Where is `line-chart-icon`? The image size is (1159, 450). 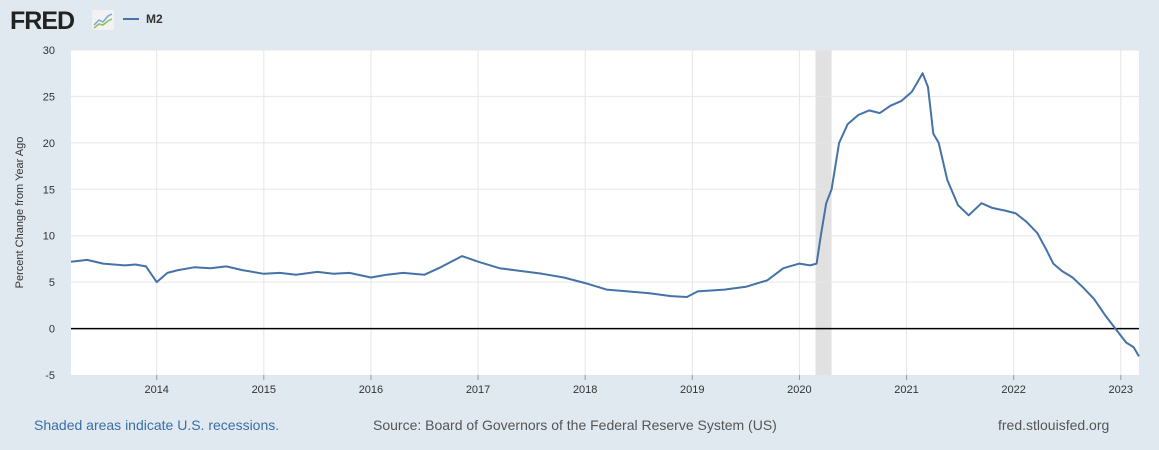
line-chart-icon is located at coordinates (103, 20).